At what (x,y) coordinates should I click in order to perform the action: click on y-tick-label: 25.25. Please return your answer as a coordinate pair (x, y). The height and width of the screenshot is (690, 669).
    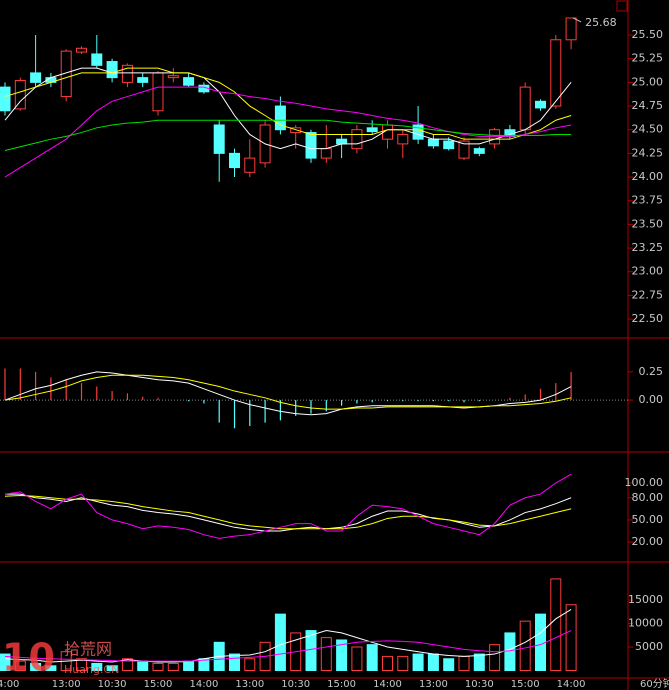
    Looking at the image, I should click on (648, 58).